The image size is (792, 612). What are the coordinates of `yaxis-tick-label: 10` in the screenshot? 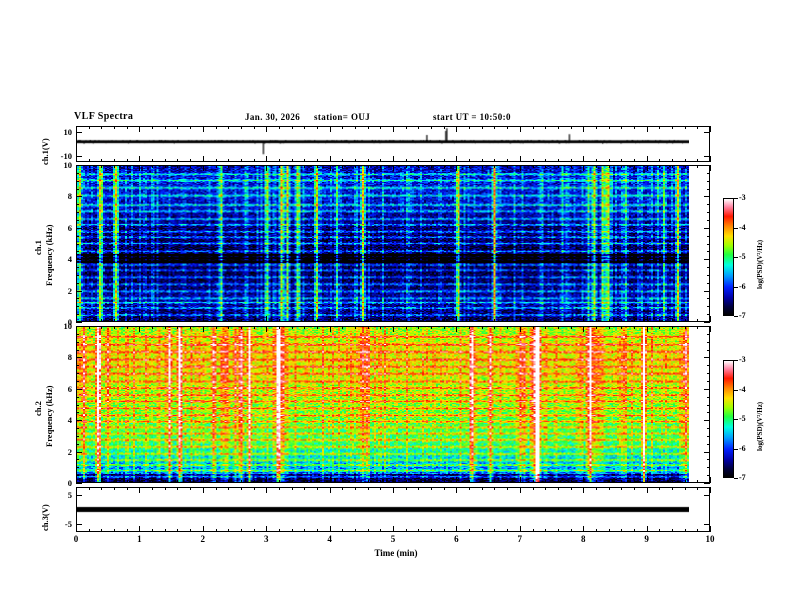 It's located at (68, 326).